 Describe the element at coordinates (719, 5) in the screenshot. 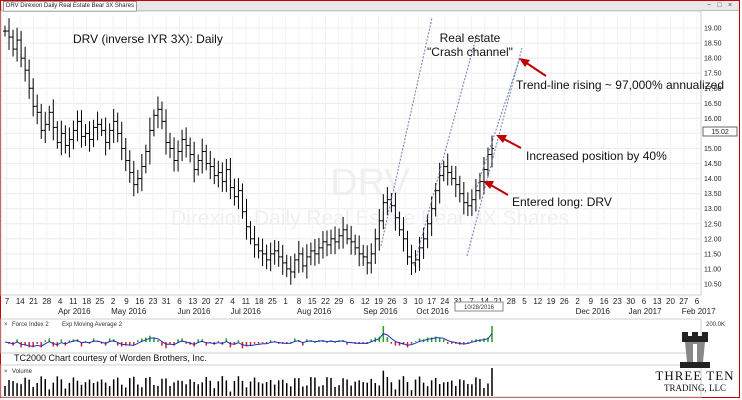

I see `maximize-icon: □` at that location.